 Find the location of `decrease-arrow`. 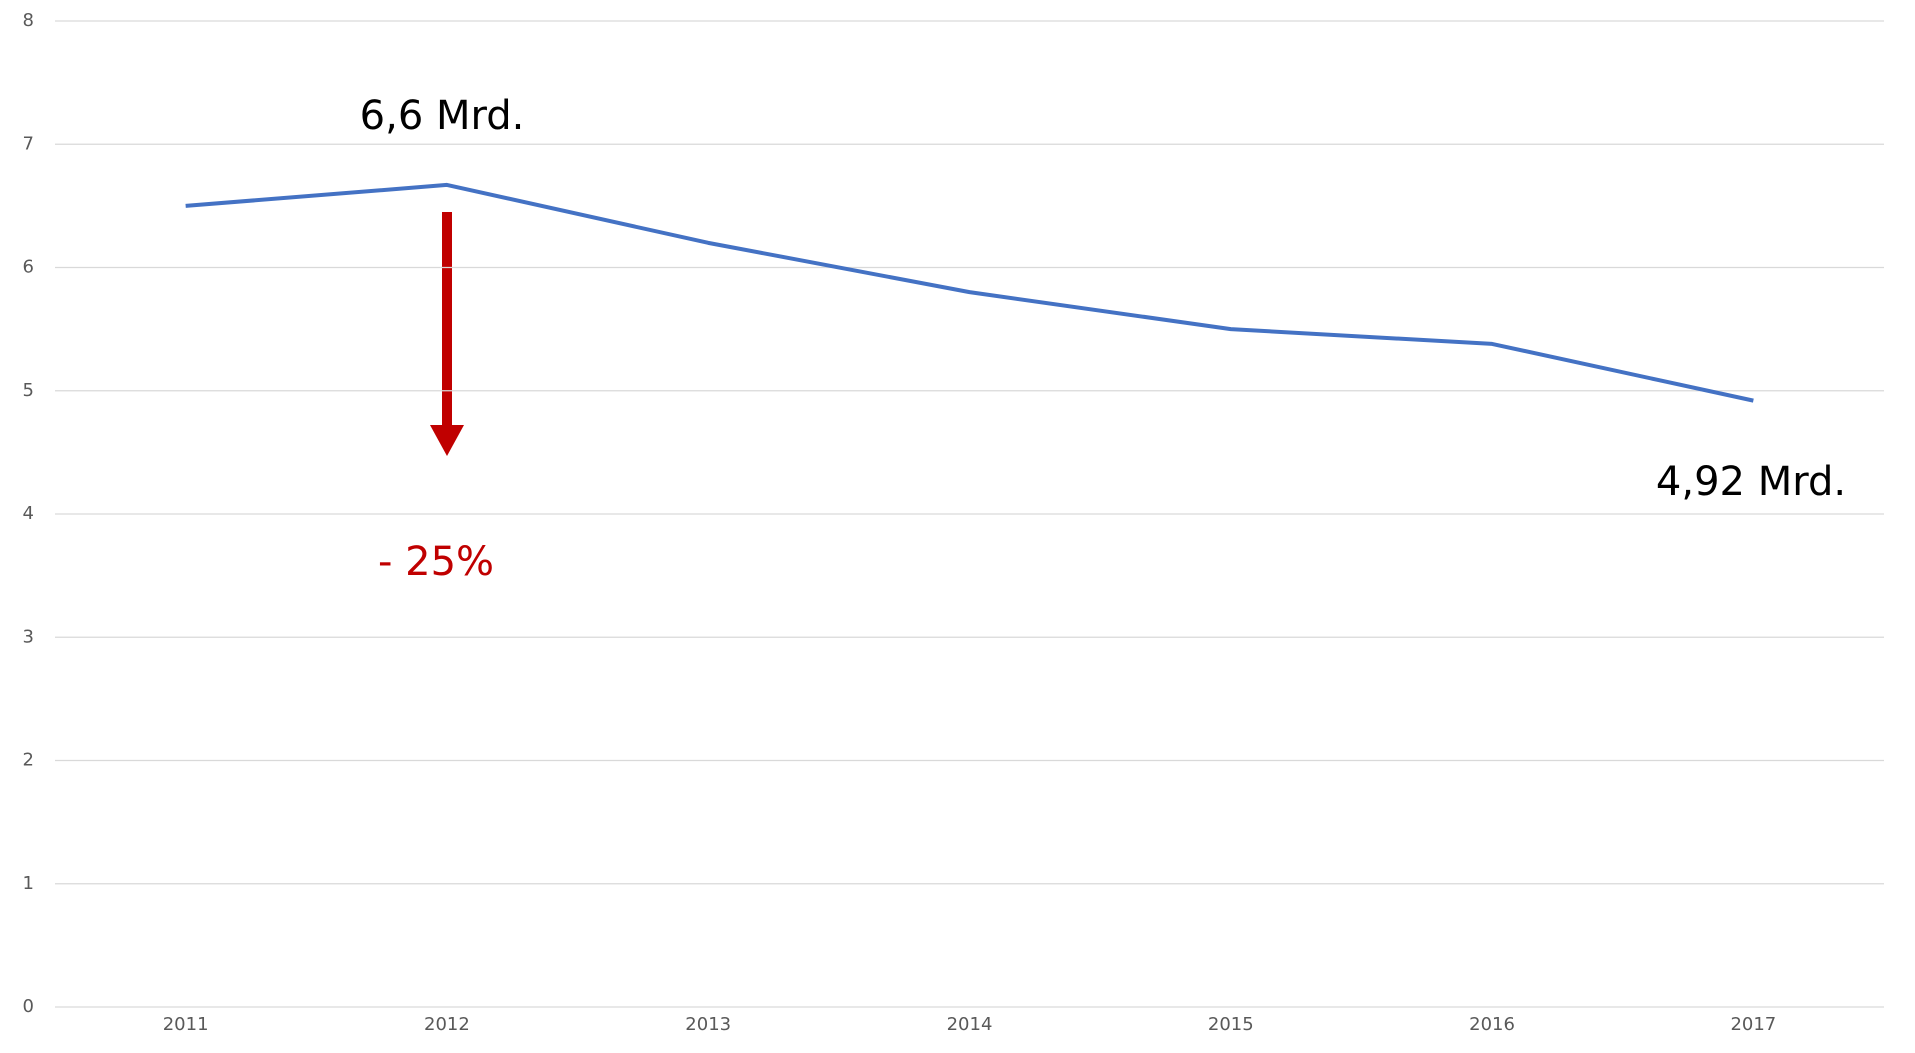

decrease-arrow is located at coordinates (447, 334).